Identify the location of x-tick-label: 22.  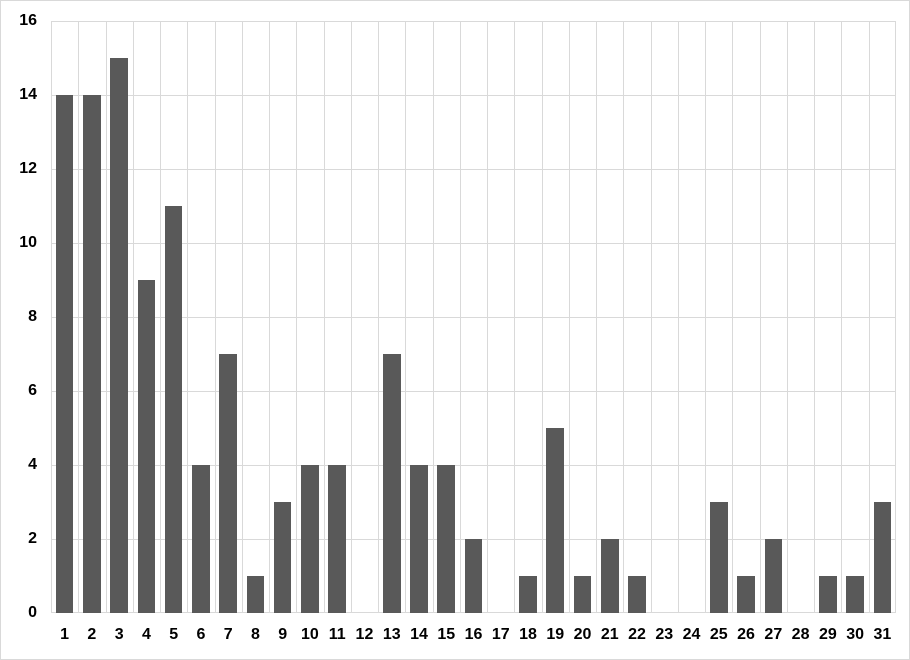
(637, 634).